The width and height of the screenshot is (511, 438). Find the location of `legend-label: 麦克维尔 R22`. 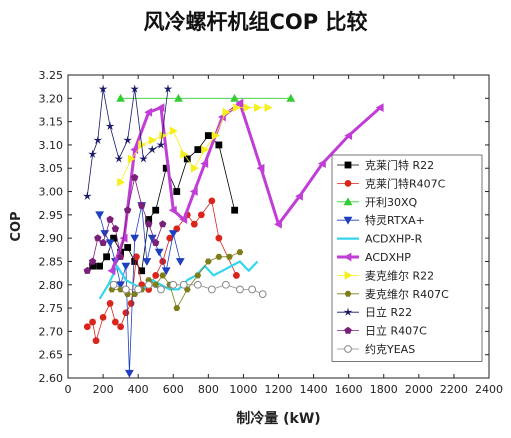

legend-label: 麦克维尔 R22 is located at coordinates (399, 275).